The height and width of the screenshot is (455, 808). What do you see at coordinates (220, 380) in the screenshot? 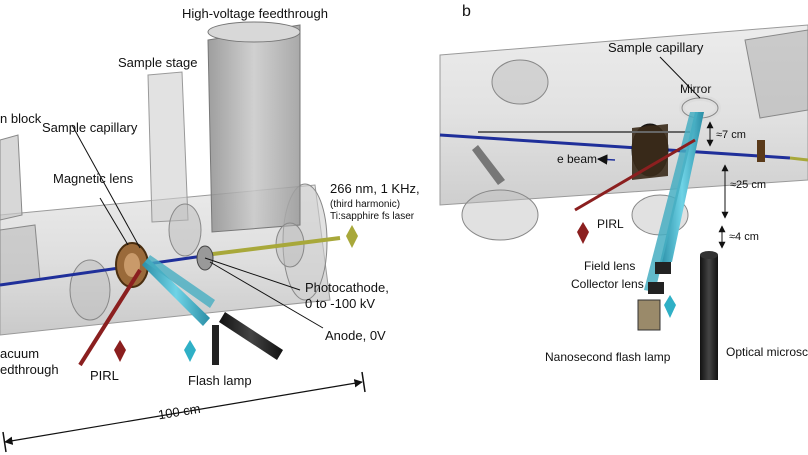
I see `label-flash-lamp: Flash lamp` at bounding box center [220, 380].